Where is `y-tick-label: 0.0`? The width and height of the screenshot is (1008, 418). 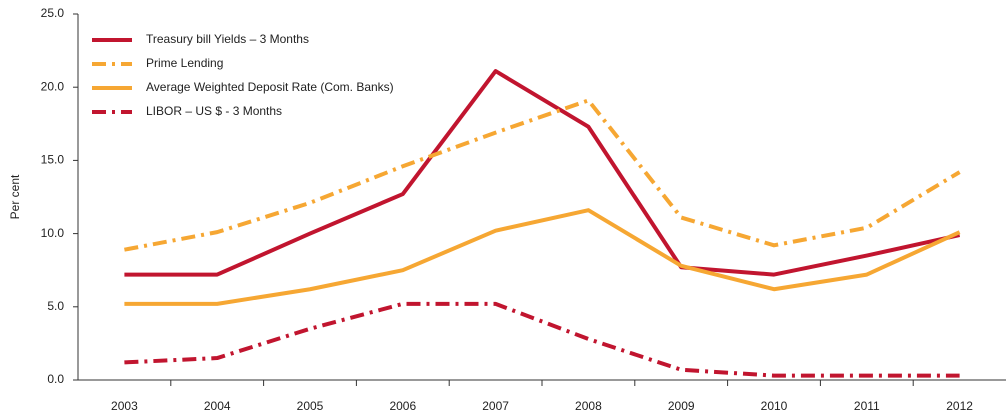 y-tick-label: 0.0 is located at coordinates (55, 379).